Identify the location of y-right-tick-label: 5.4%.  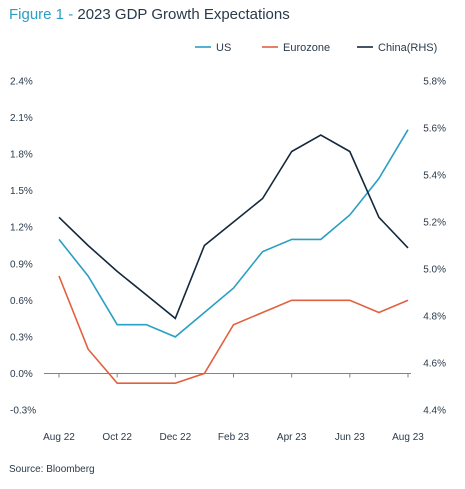
(434, 176).